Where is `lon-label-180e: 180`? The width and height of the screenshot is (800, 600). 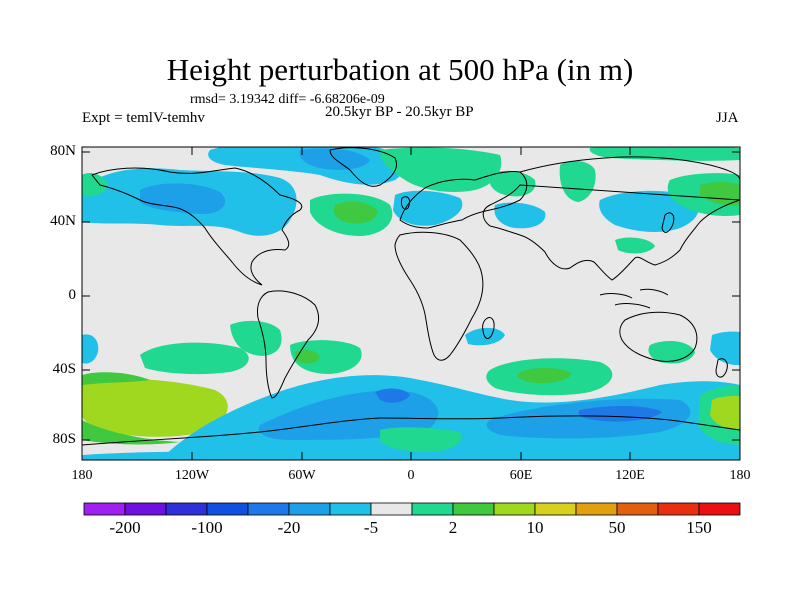 lon-label-180e: 180 is located at coordinates (740, 475).